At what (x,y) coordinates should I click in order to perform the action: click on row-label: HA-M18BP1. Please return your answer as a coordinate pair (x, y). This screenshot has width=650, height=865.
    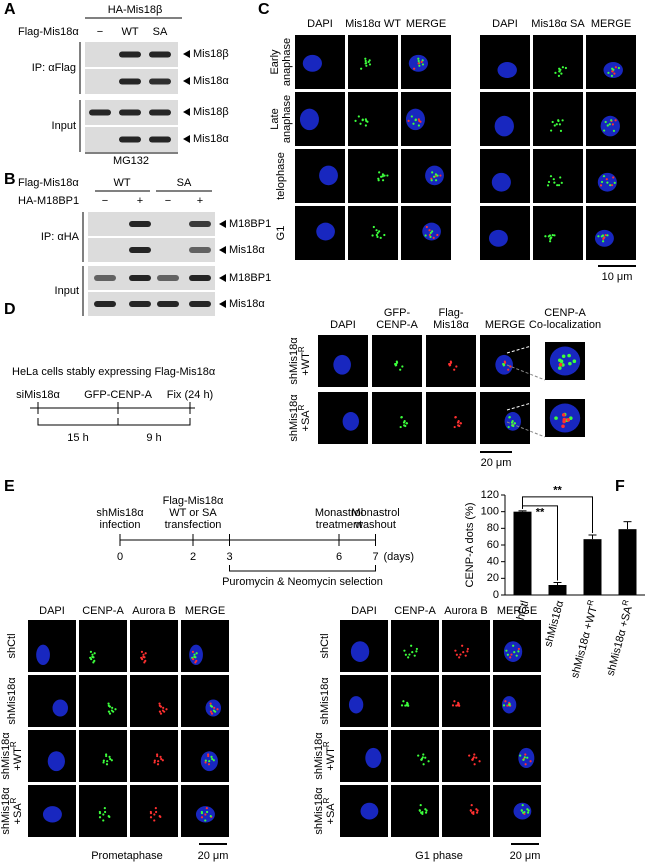
    Looking at the image, I should click on (48, 201).